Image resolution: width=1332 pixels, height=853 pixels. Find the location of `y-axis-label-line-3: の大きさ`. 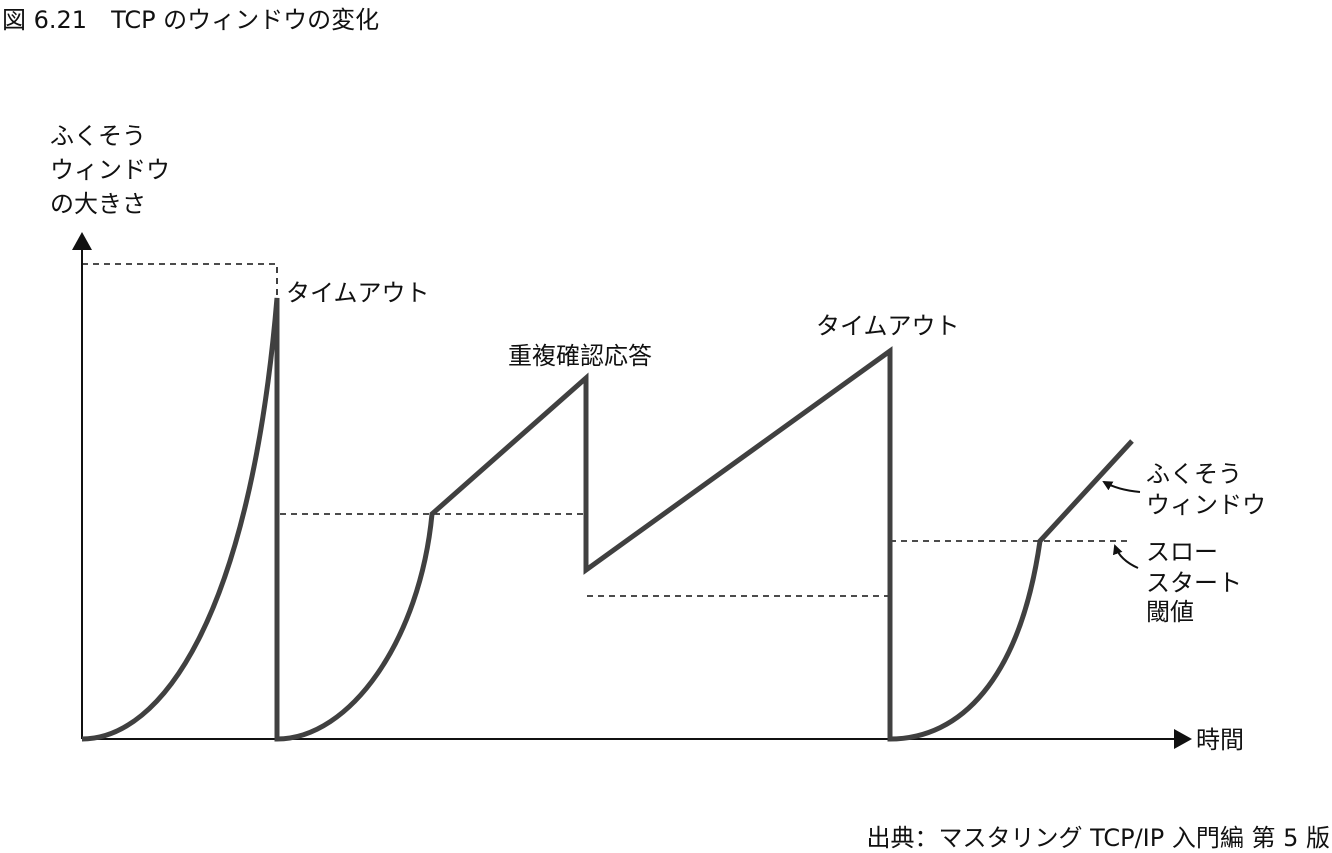

y-axis-label-line-3: の大きさ is located at coordinates (98, 204).